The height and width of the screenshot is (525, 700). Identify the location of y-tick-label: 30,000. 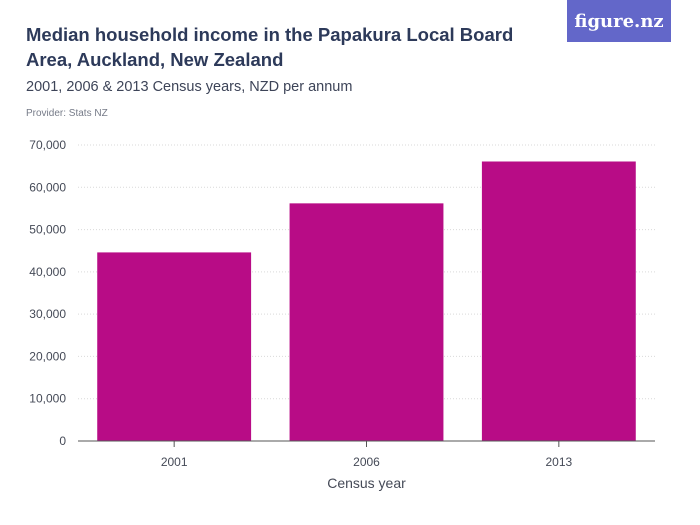
(47, 314).